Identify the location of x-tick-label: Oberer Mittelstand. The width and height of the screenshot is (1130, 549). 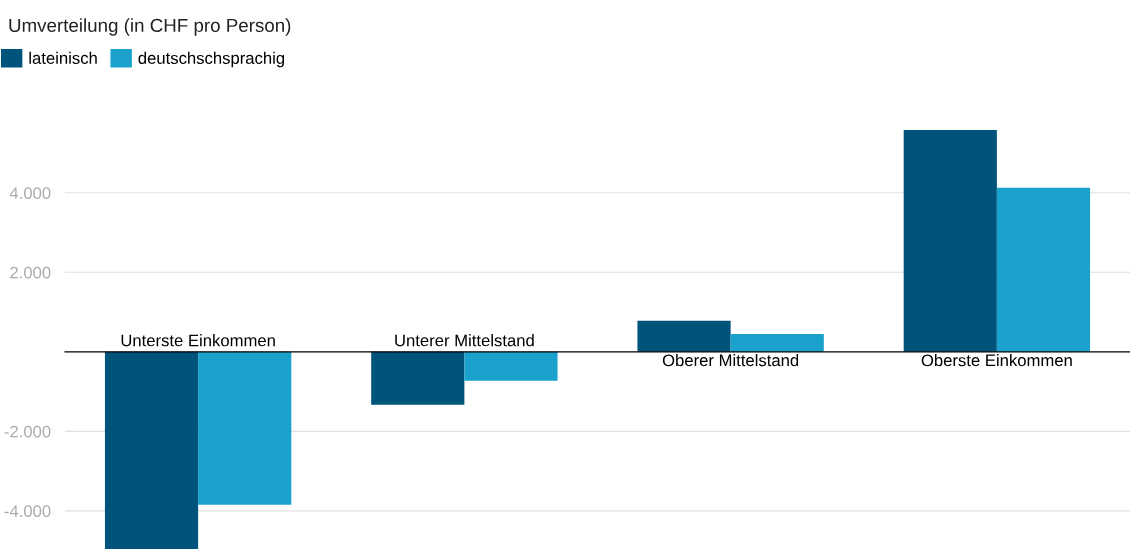
(730, 360).